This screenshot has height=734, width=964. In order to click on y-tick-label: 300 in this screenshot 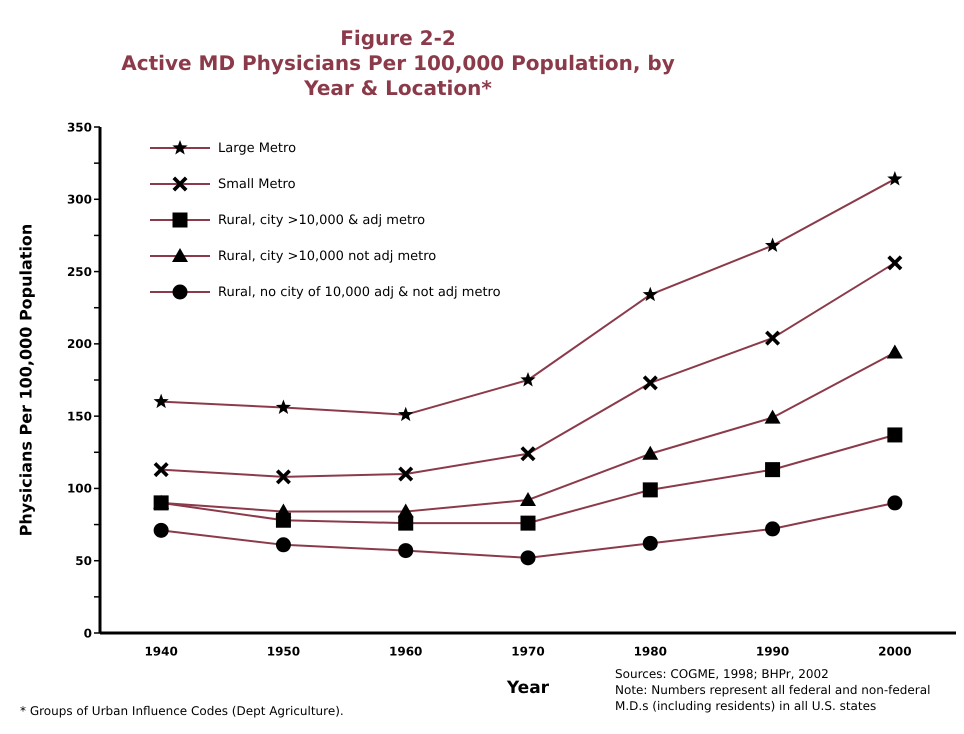, I will do `click(79, 199)`.